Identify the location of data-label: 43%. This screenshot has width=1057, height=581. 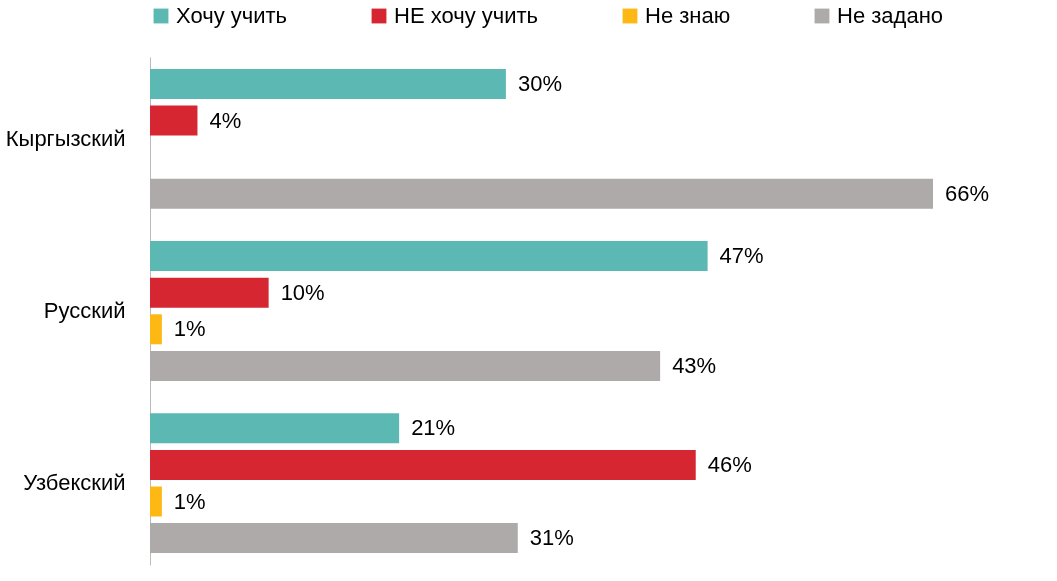
(694, 365).